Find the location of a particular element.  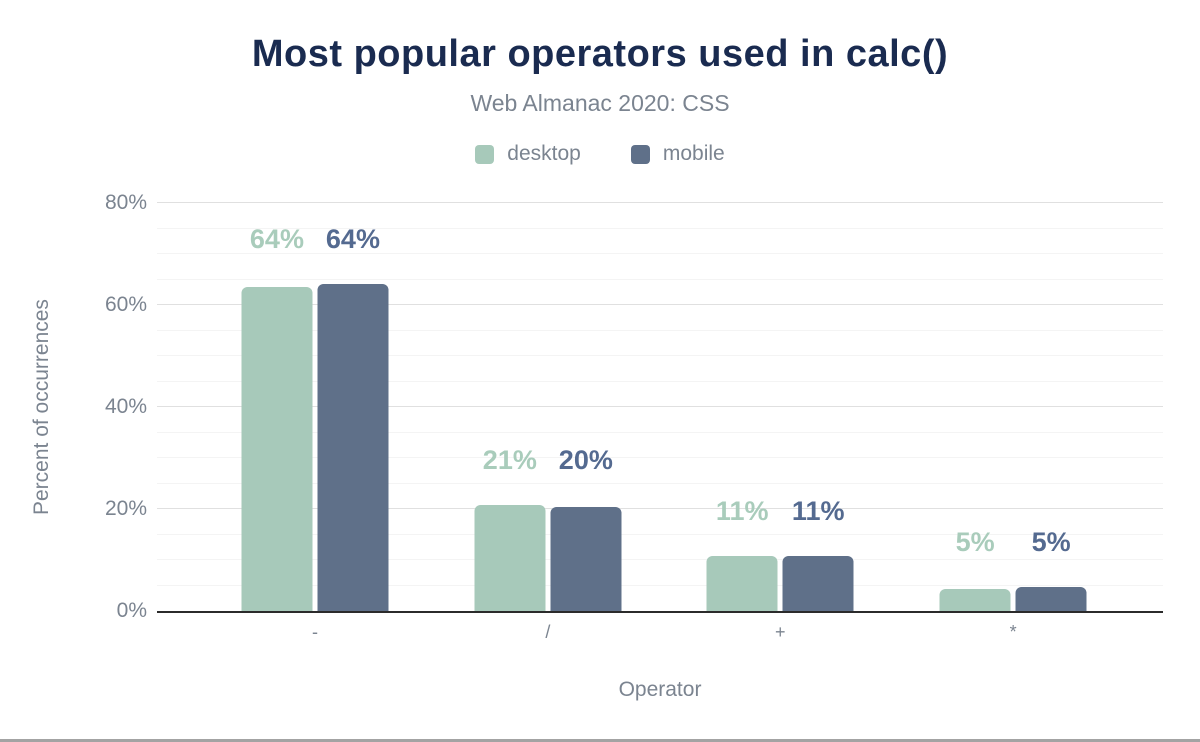

bar-group-slash: 21% 20% is located at coordinates (548, 407).